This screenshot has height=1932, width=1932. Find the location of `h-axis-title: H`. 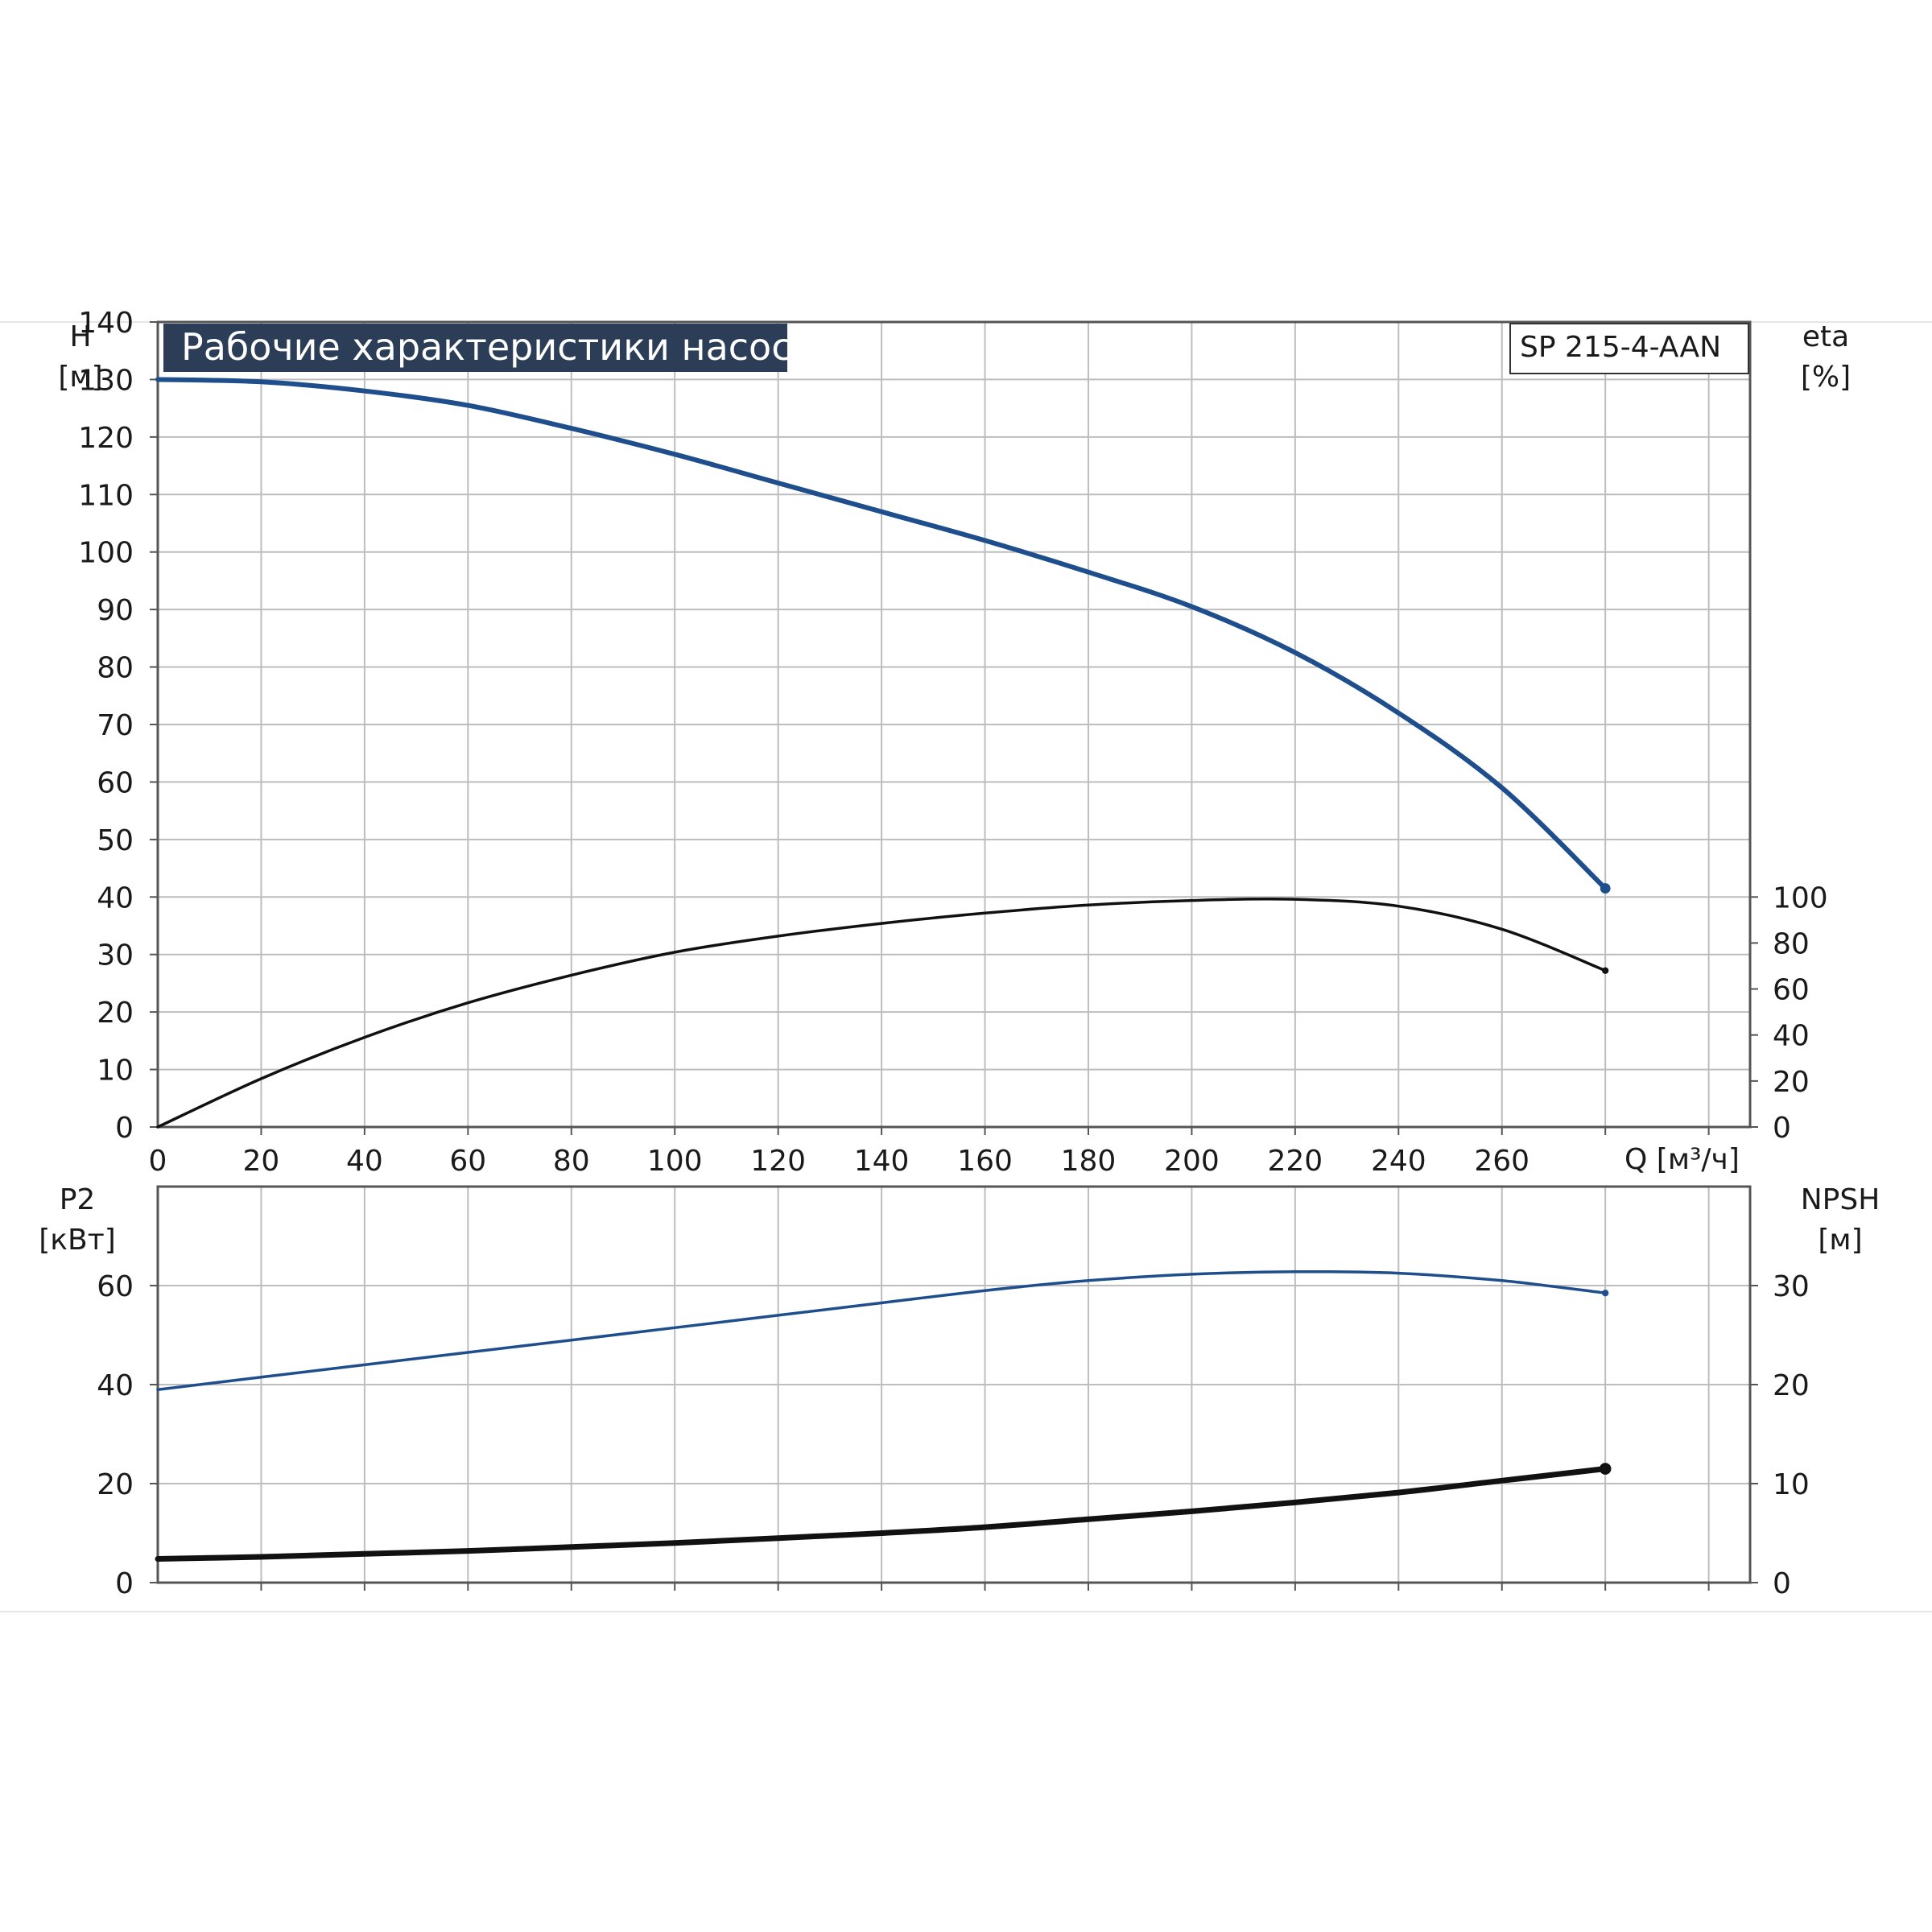

h-axis-title: H is located at coordinates (80, 336).